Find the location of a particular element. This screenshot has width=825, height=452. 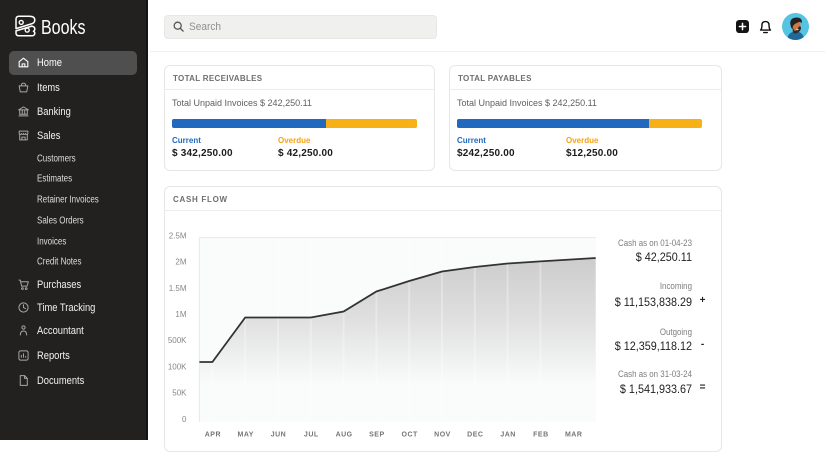

svg-text: OCT is located at coordinates (410, 435).